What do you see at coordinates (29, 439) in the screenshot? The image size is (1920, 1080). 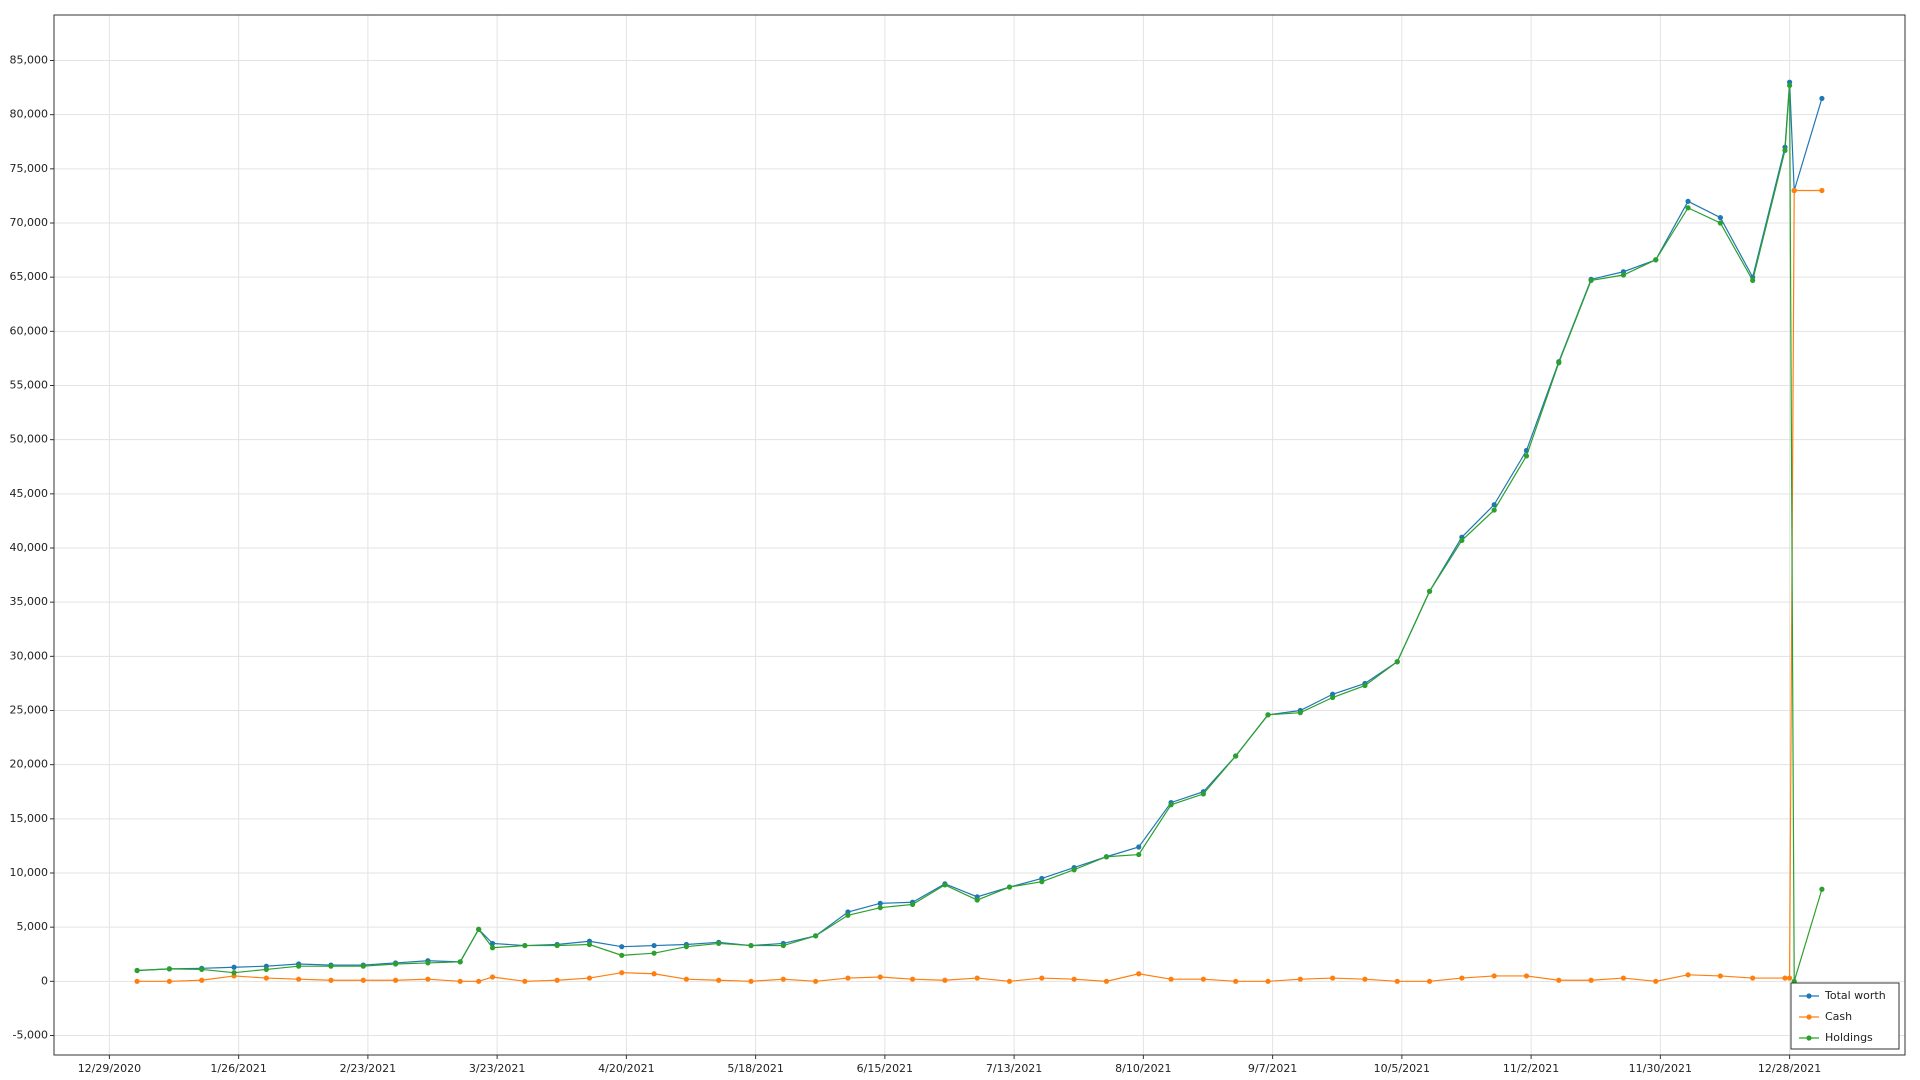 I see `y-tick-label: 50,000` at bounding box center [29, 439].